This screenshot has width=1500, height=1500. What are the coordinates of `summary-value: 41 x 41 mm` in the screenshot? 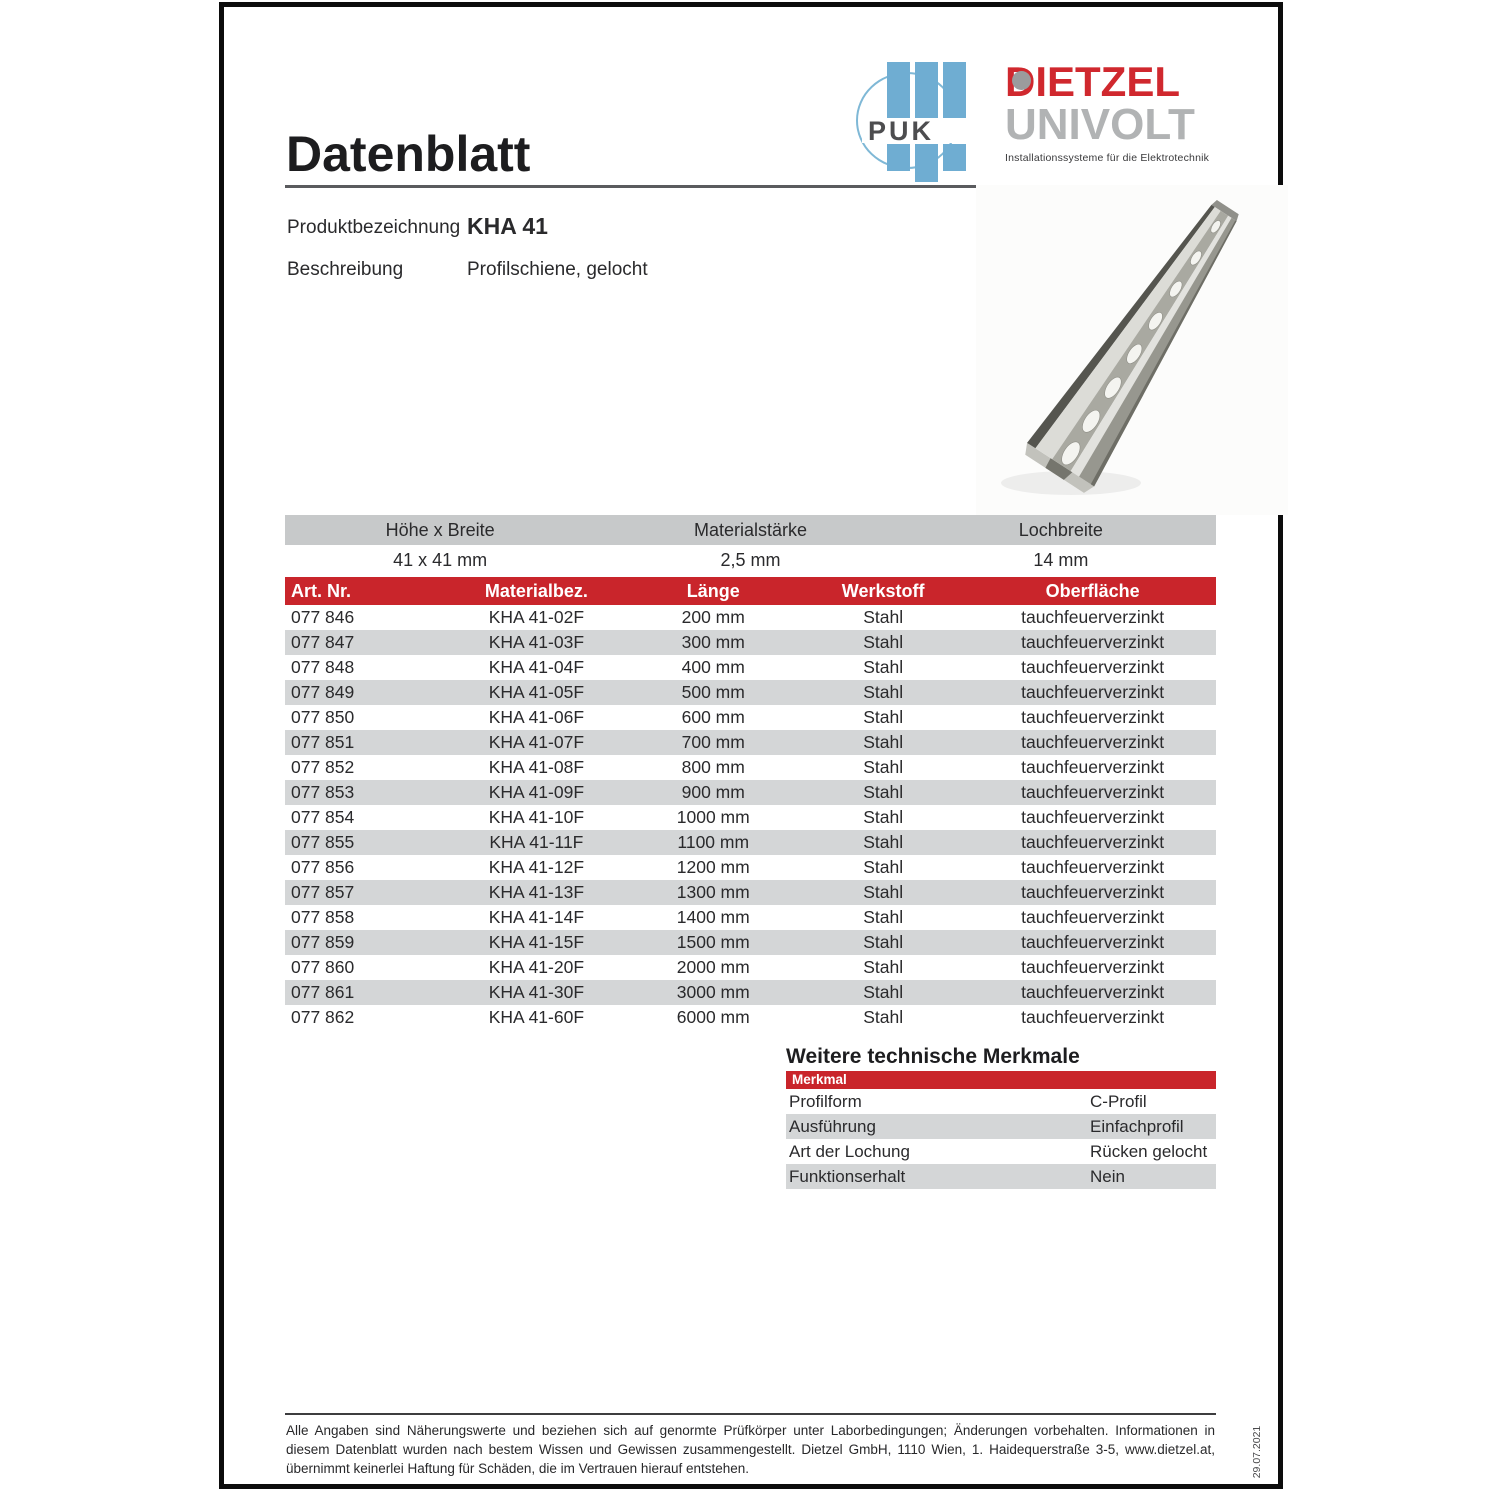 It's located at (440, 560).